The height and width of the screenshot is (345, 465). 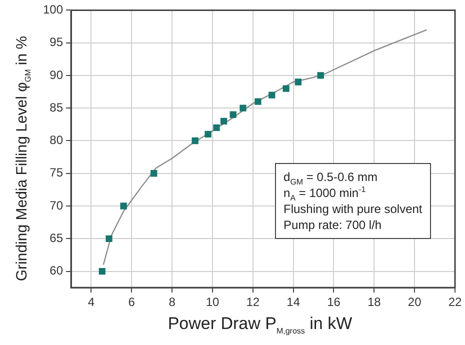 What do you see at coordinates (53, 9) in the screenshot?
I see `y-tick-label: 100` at bounding box center [53, 9].